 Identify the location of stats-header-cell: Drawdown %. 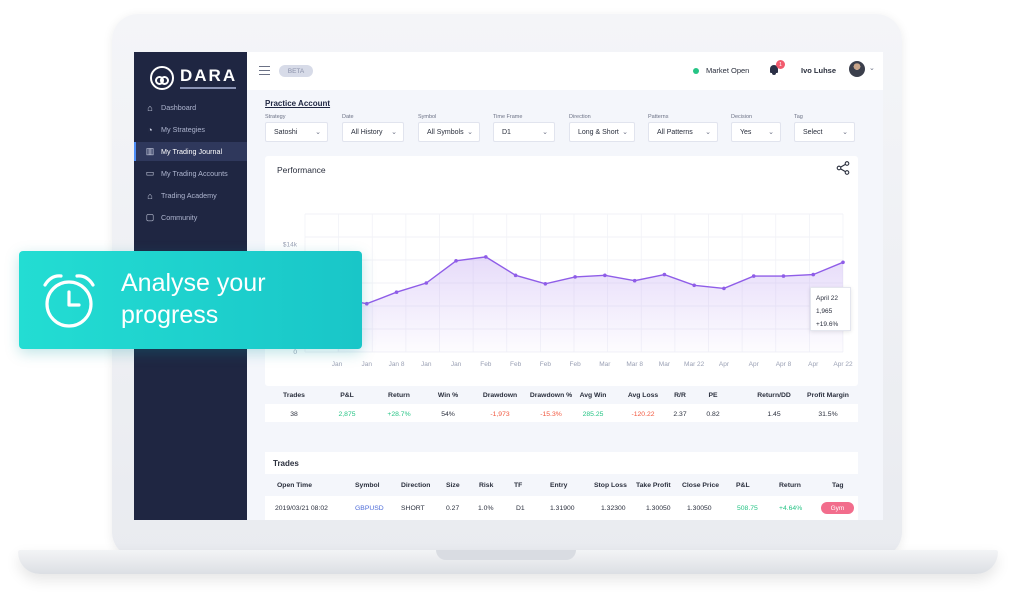
(551, 395).